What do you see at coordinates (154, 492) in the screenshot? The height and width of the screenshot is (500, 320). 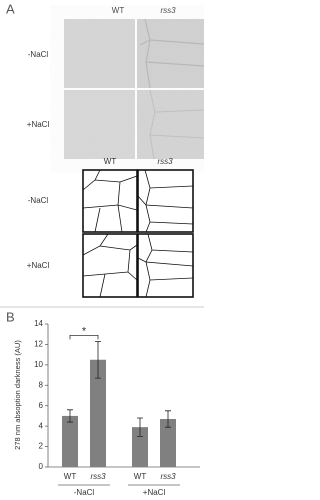 I see `group-label: +NaCl` at bounding box center [154, 492].